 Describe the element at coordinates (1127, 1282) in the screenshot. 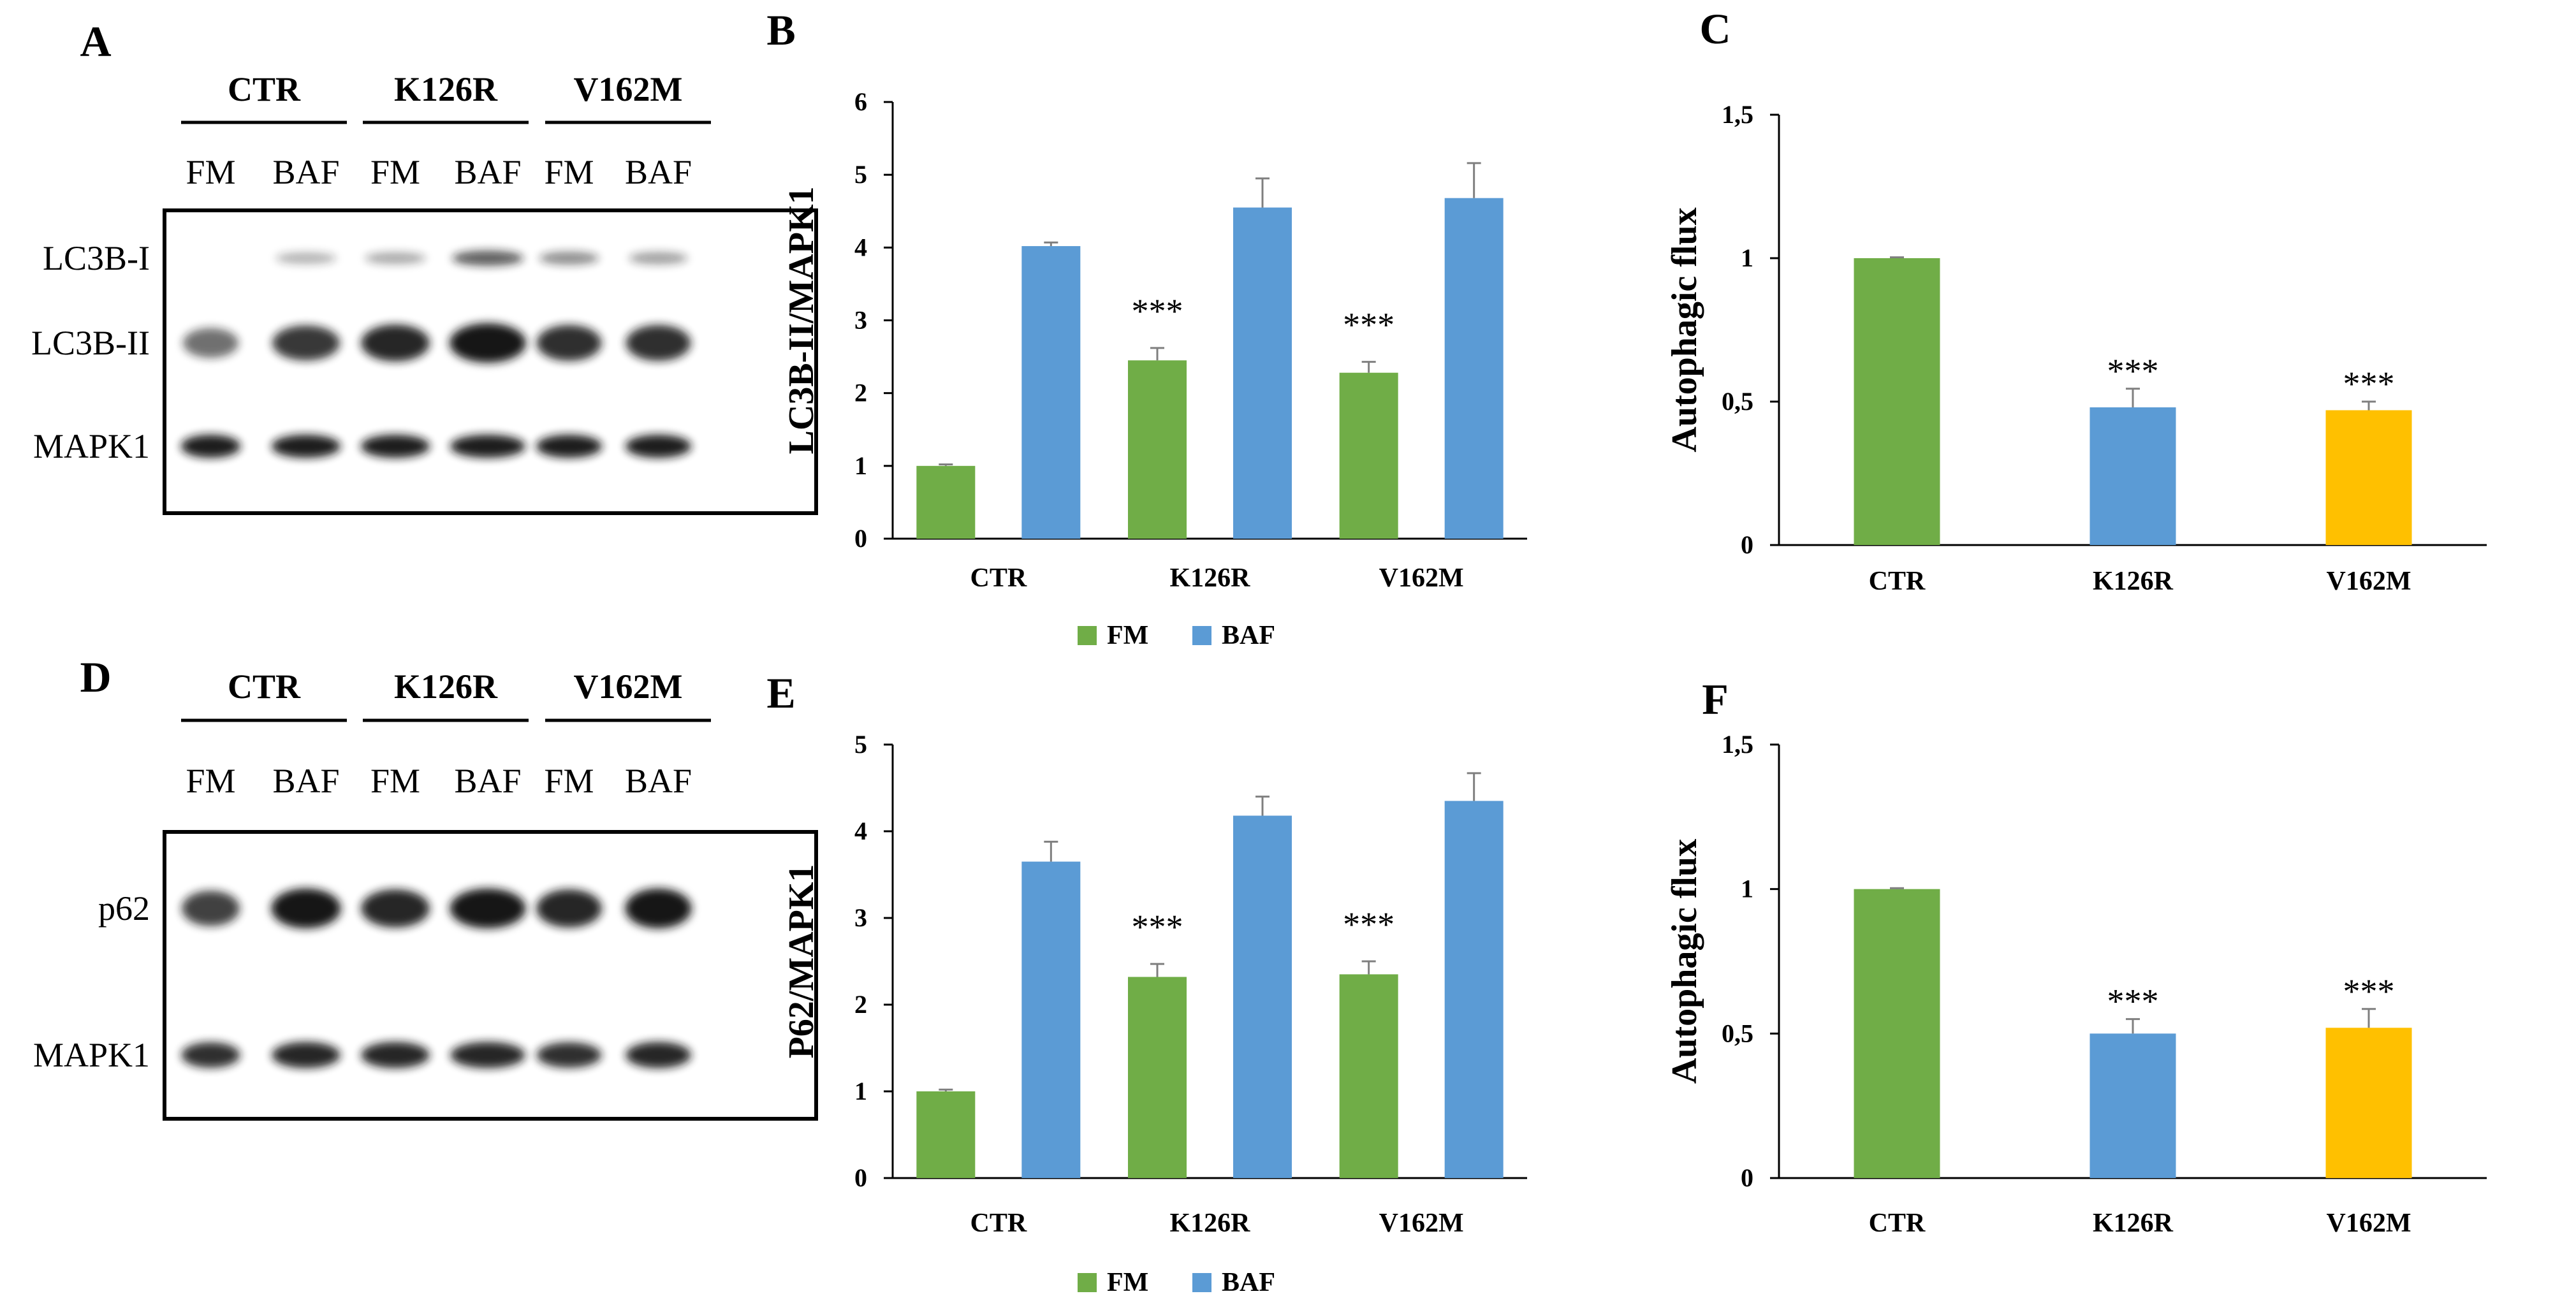

I see `legend-label-FM: FM` at that location.